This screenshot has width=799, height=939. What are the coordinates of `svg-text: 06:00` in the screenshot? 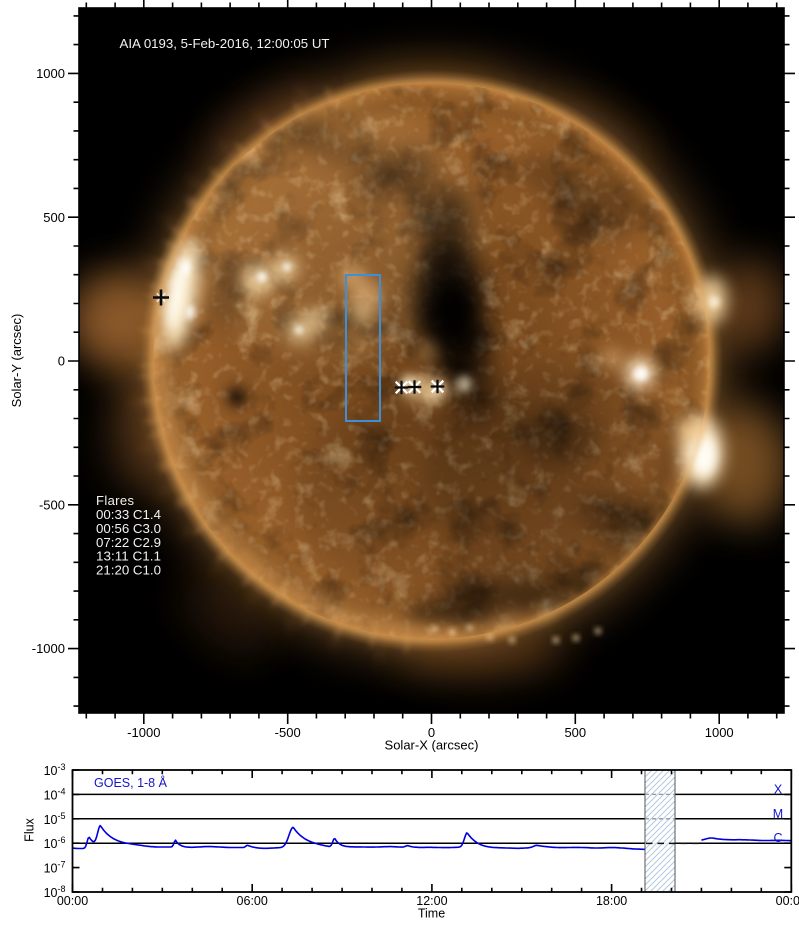 It's located at (252, 901).